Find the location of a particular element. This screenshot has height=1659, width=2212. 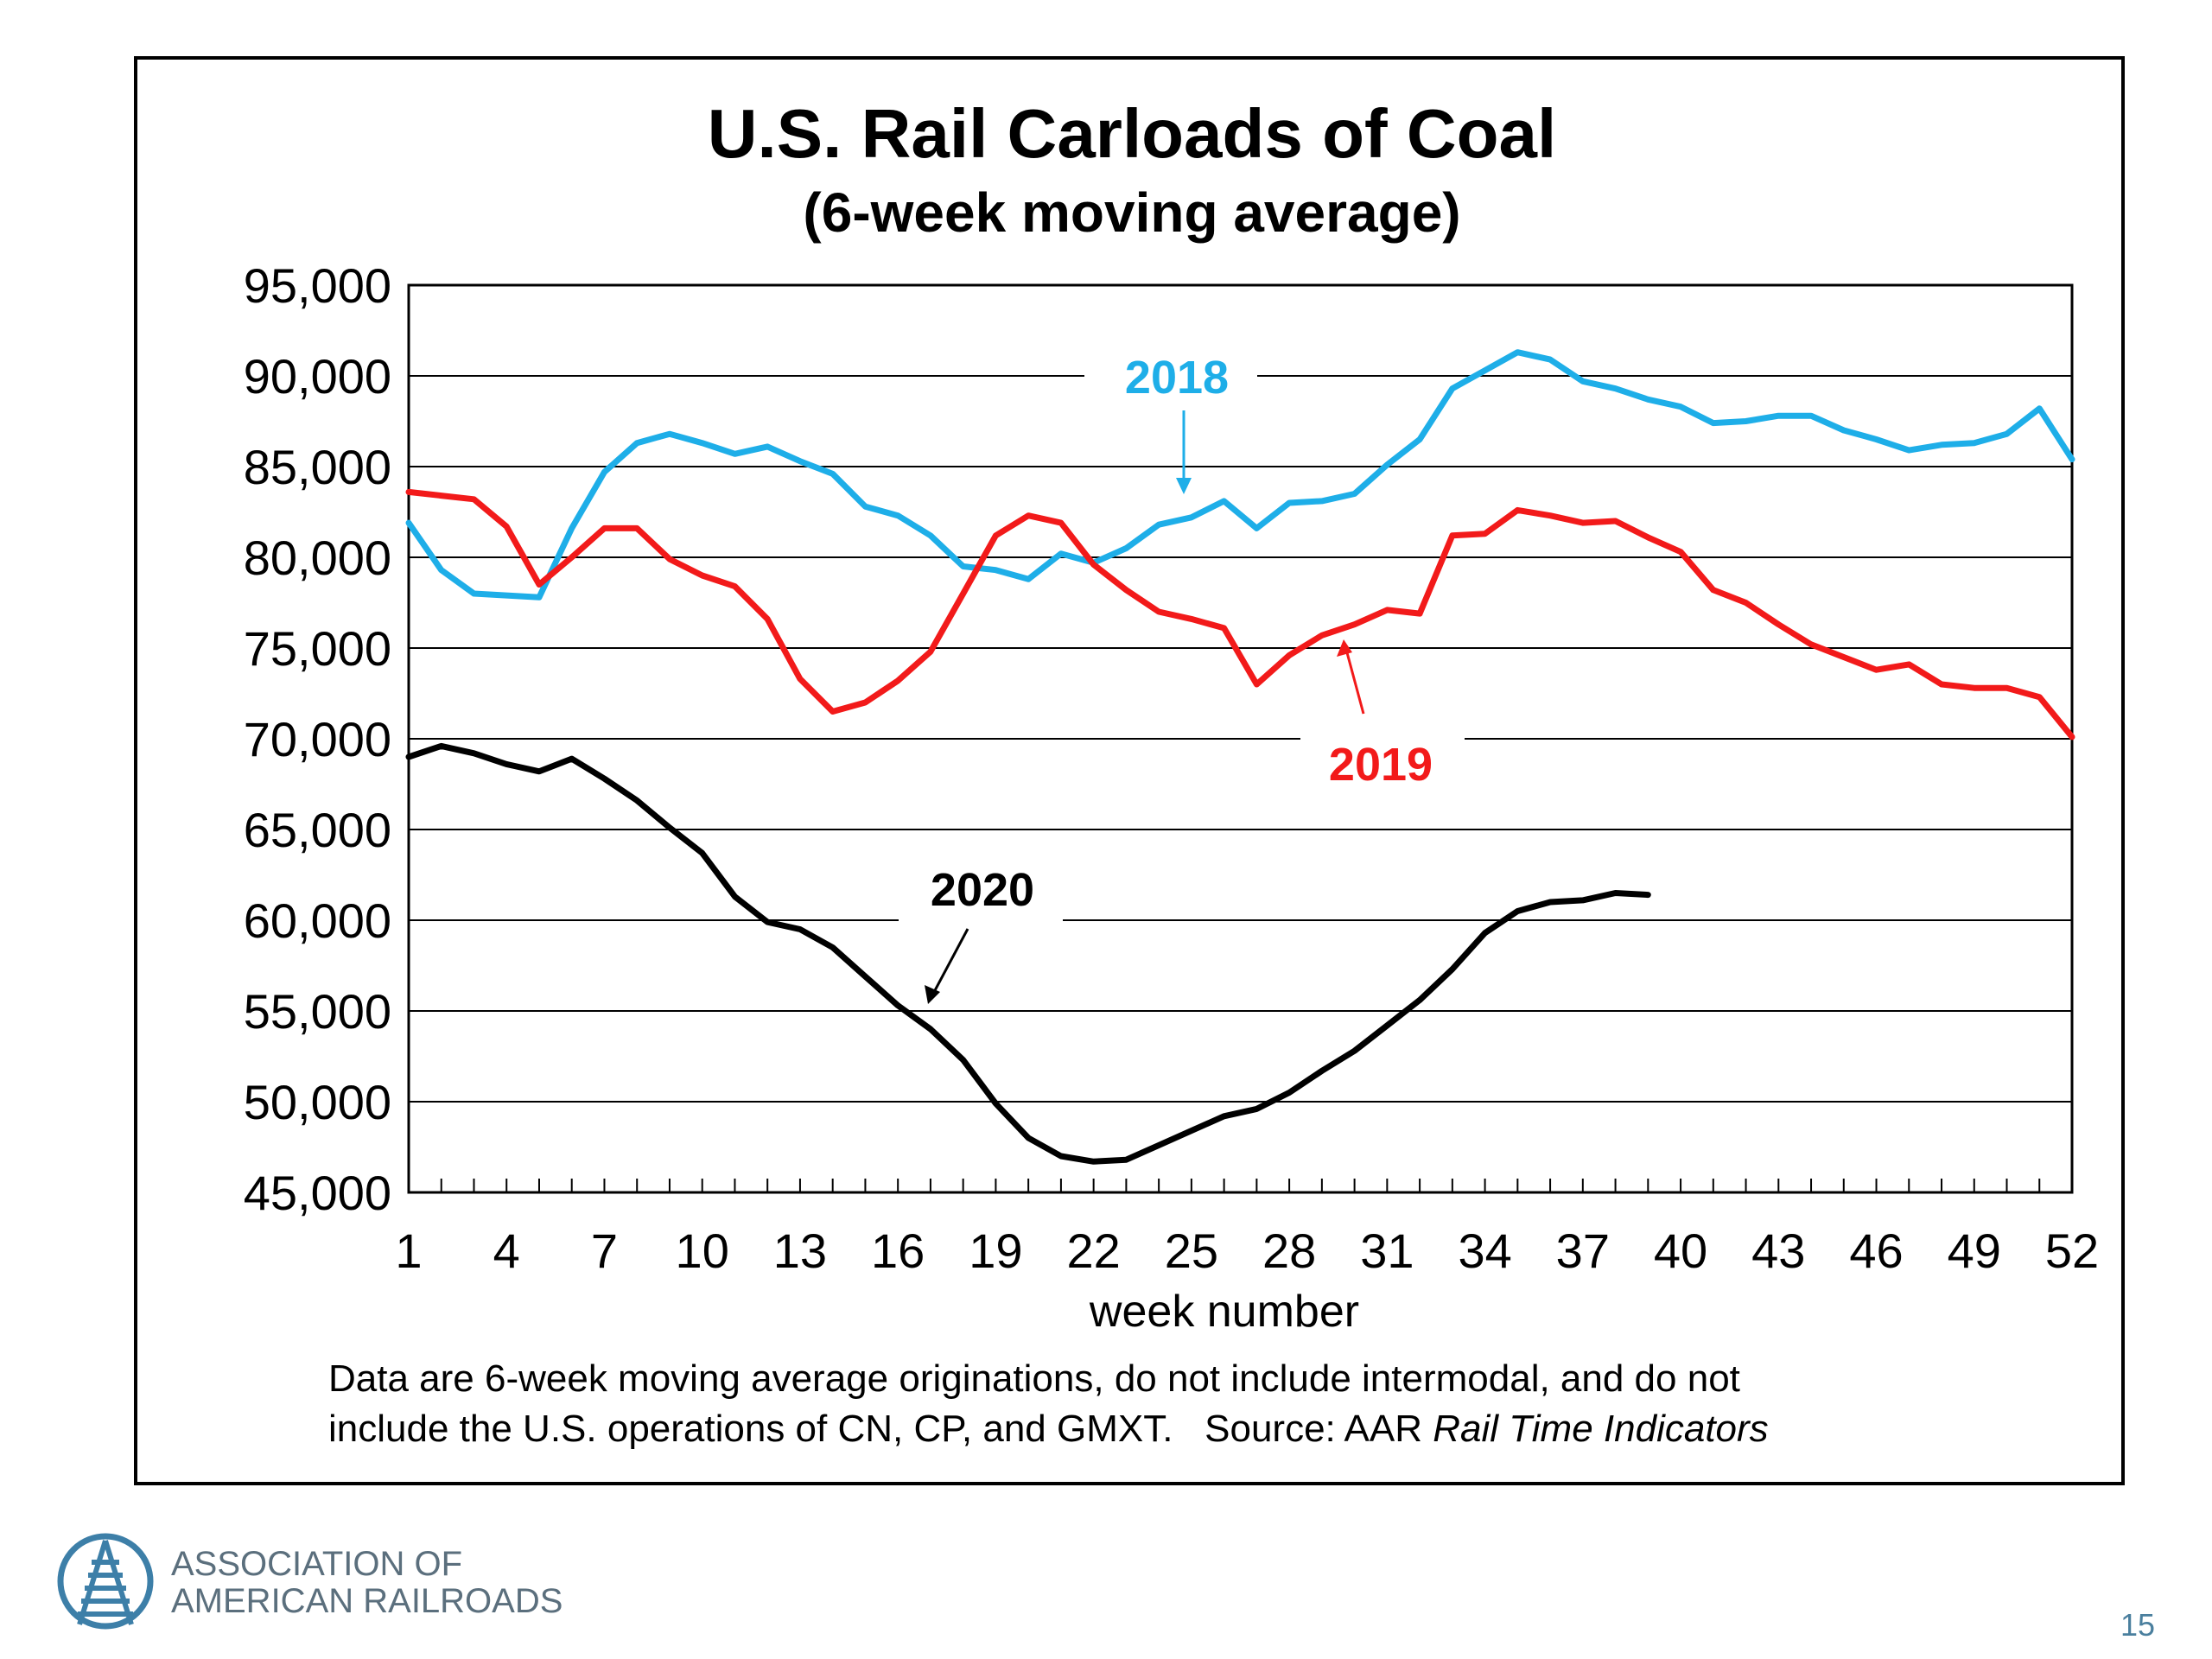

x-tick-label: 1 is located at coordinates (408, 1251).